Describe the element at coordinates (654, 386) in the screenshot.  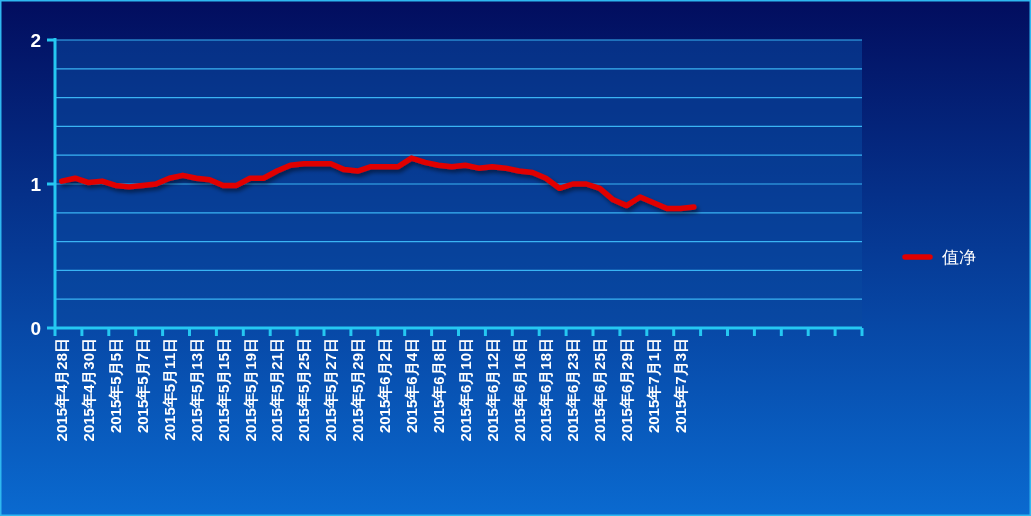
I see `x-tick-label: 2015年7月1日` at that location.